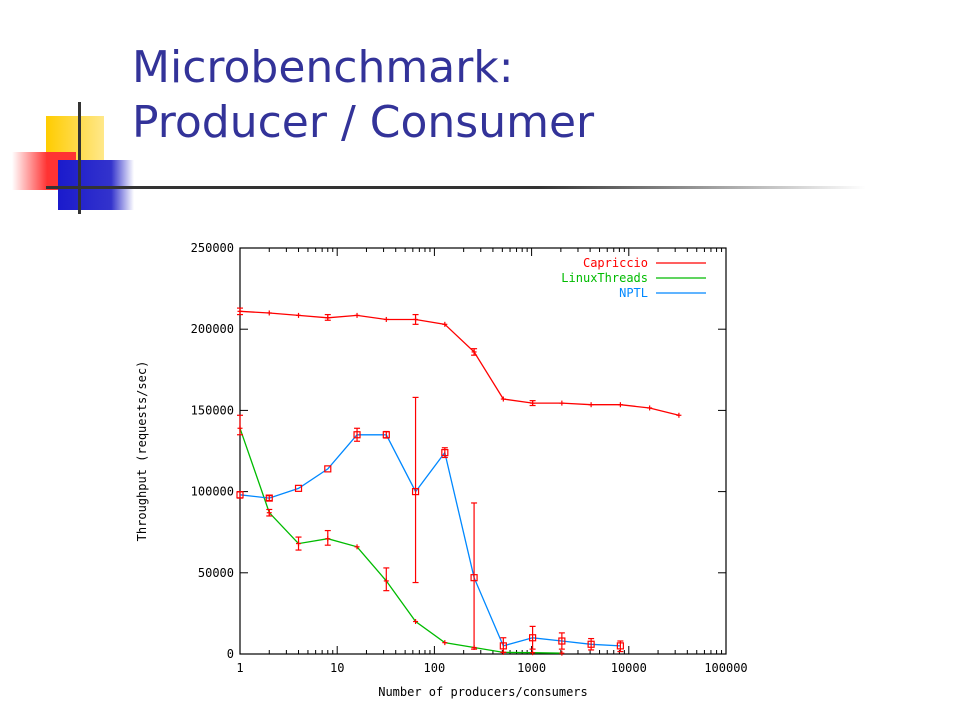 This screenshot has width=960, height=720. Describe the element at coordinates (142, 451) in the screenshot. I see `y-axis-label: Throughput (requests/sec)` at that location.